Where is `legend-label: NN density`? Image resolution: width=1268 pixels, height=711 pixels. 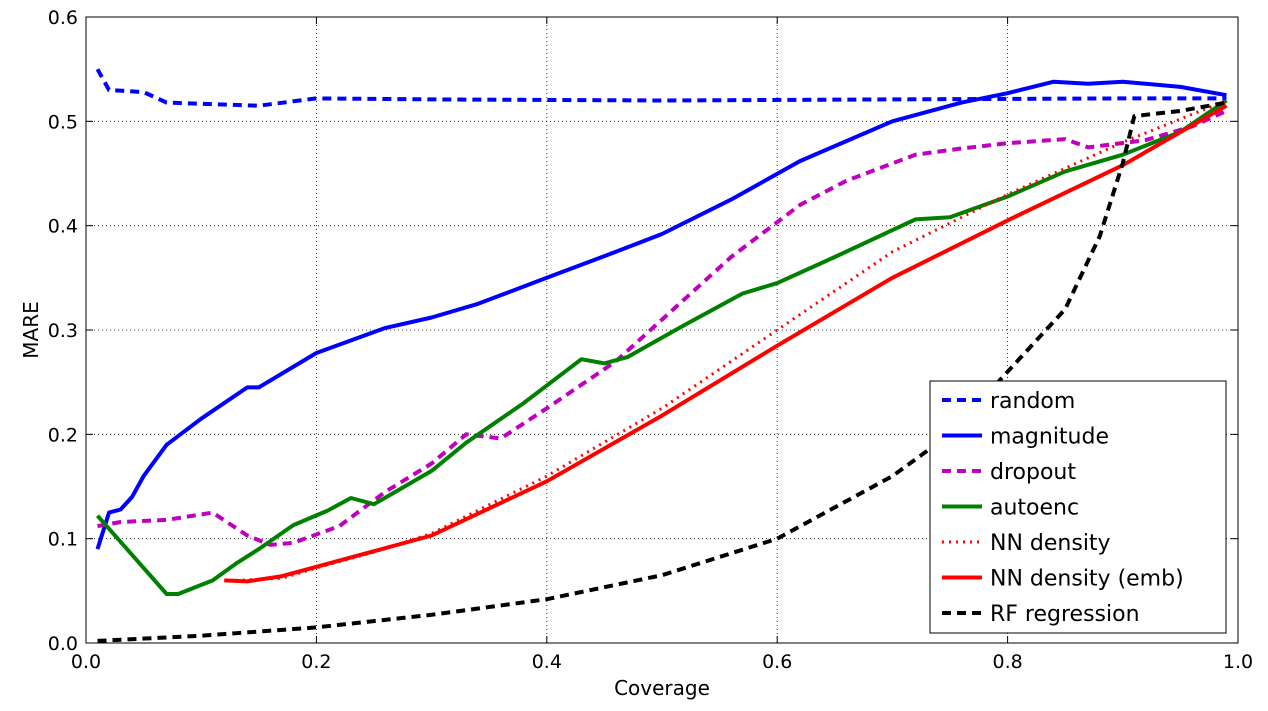 legend-label: NN density is located at coordinates (1050, 543).